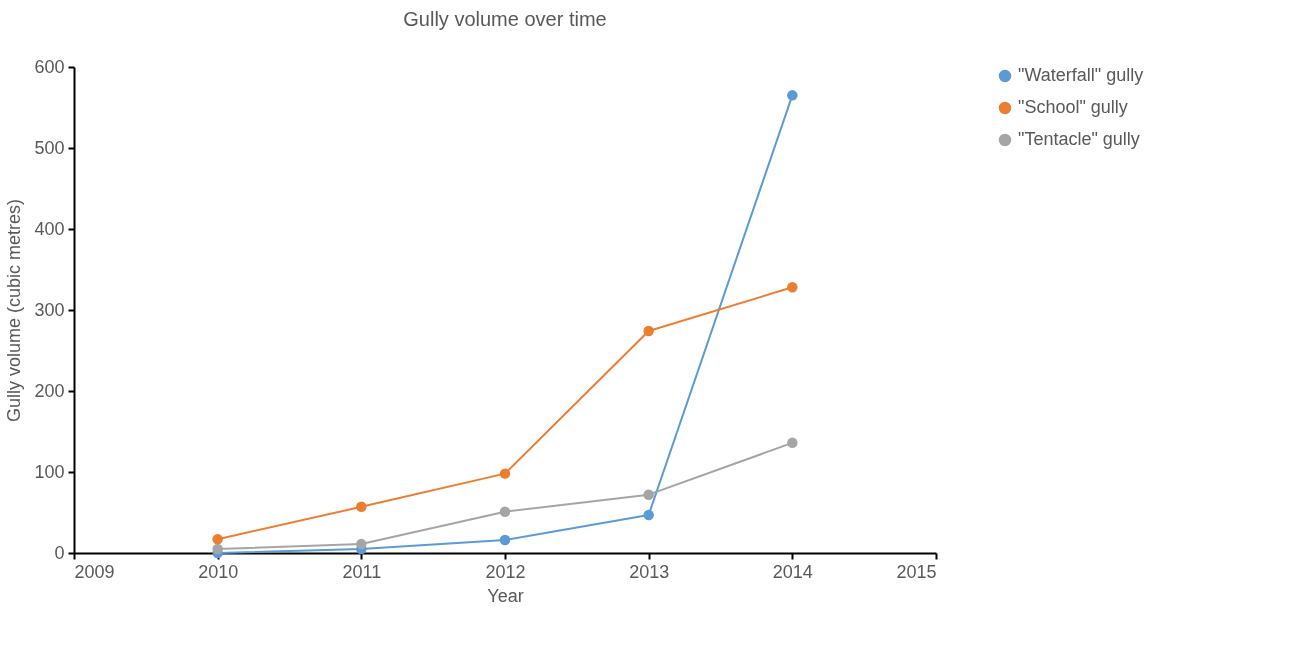 The width and height of the screenshot is (1304, 646). Describe the element at coordinates (1079, 139) in the screenshot. I see `legend-label: "Tentacle" gully` at that location.